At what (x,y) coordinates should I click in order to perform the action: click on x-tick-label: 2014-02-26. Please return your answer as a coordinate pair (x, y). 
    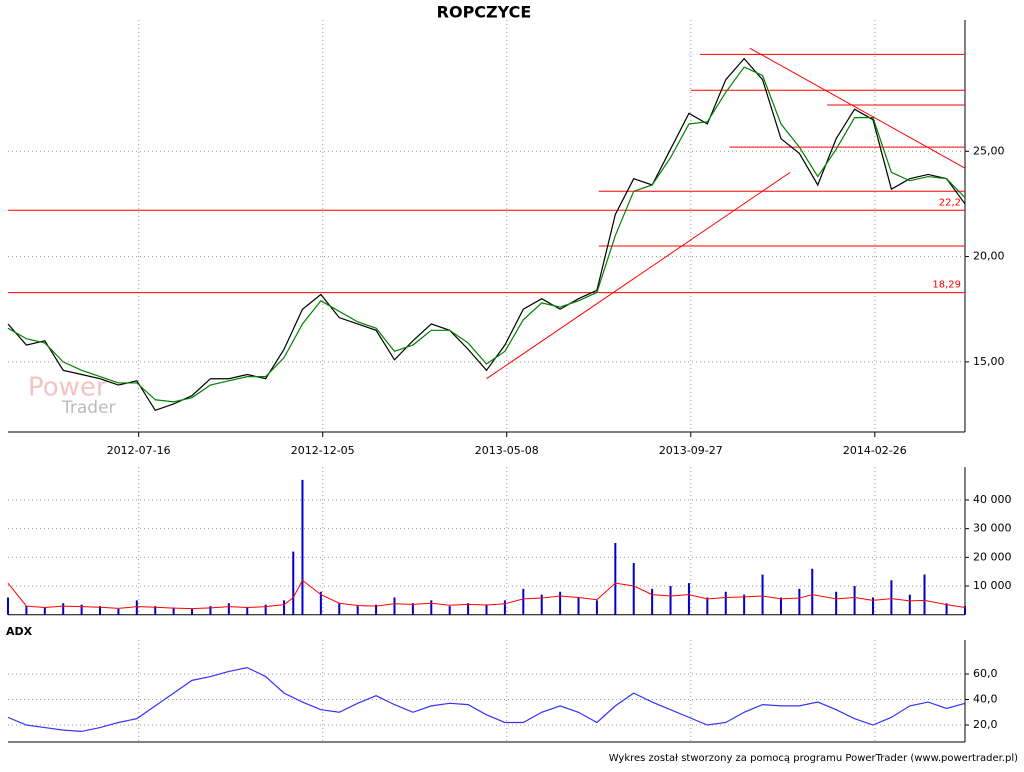
    Looking at the image, I should click on (875, 450).